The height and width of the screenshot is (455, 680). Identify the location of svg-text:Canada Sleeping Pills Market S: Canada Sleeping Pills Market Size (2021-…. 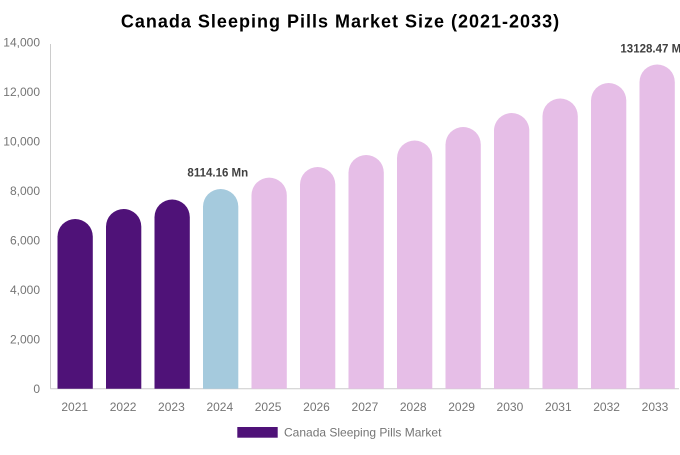
(340, 21).